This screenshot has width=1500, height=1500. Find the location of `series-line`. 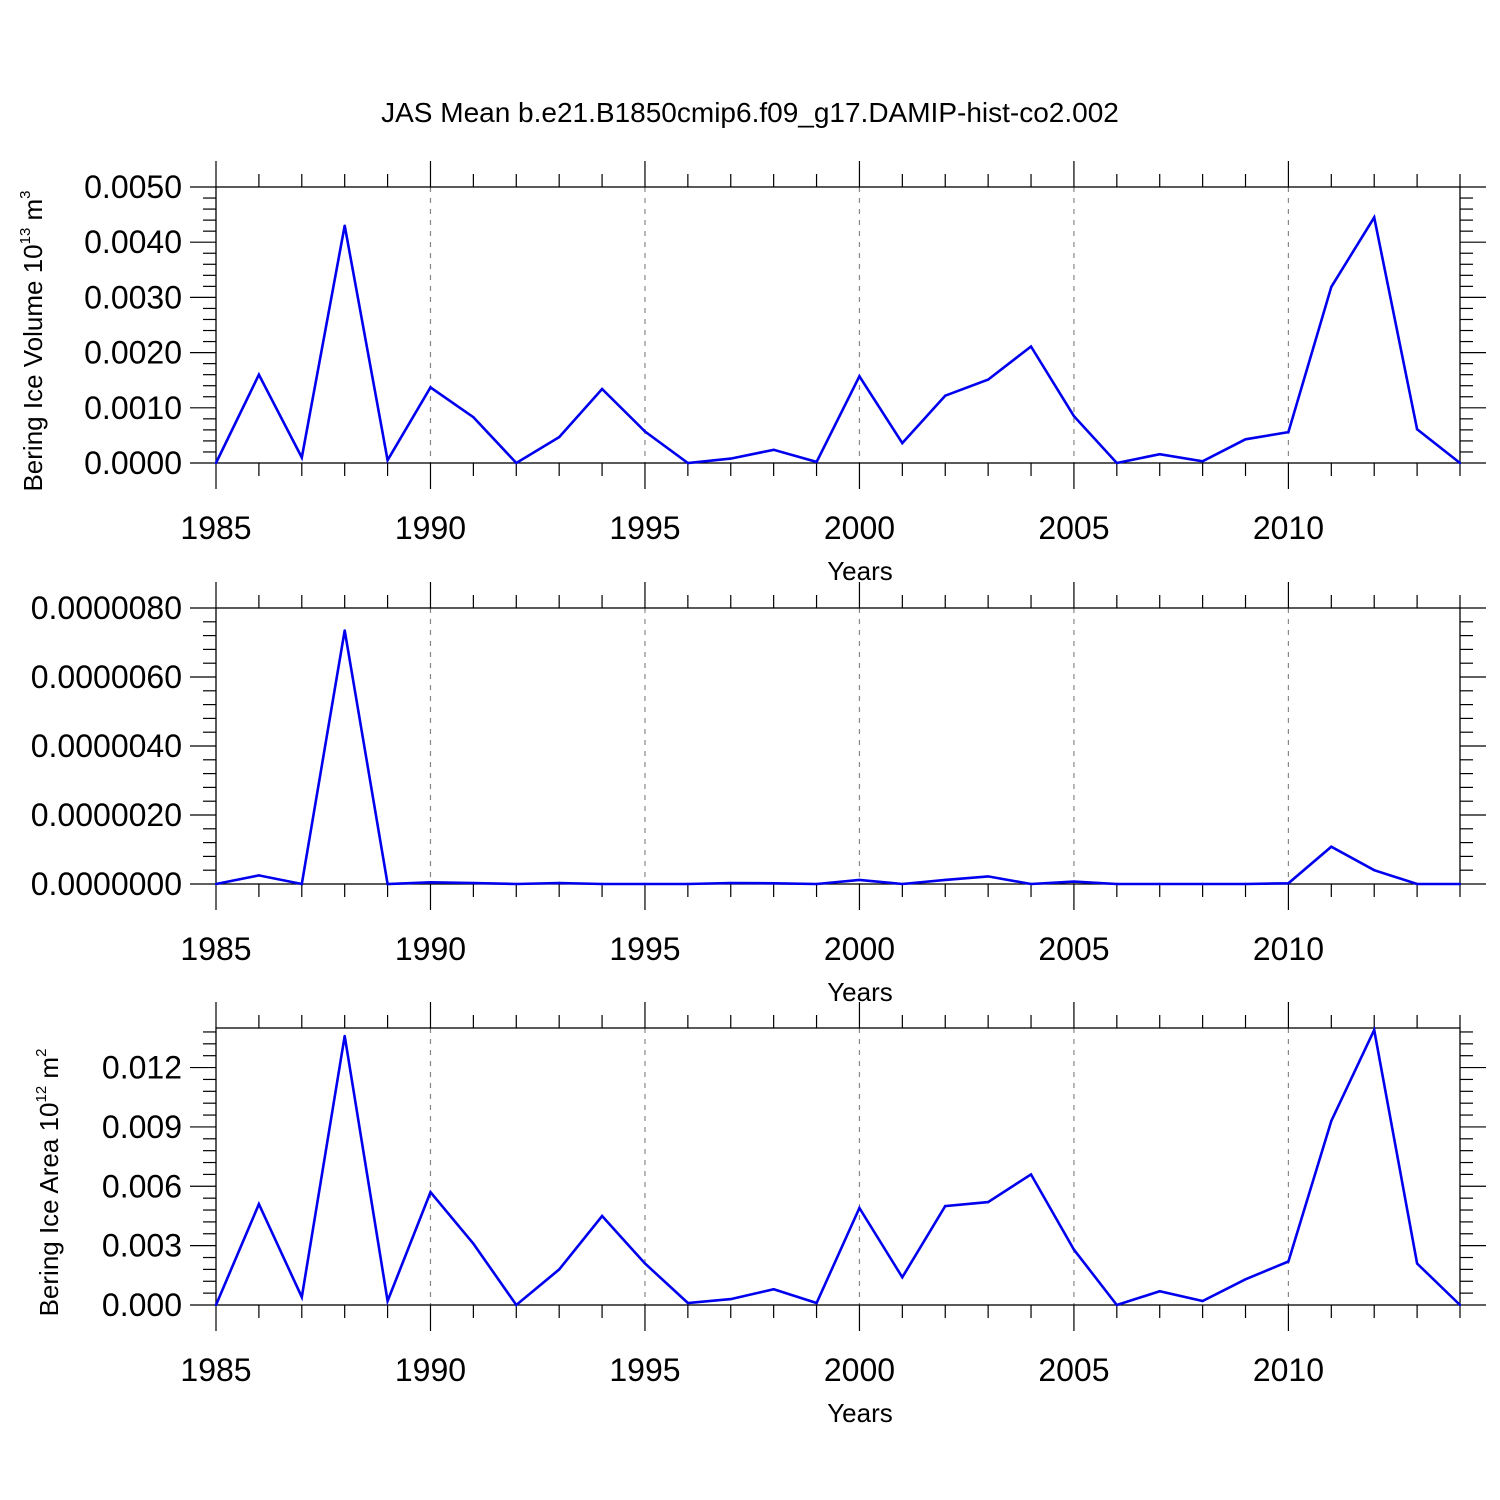

series-line is located at coordinates (837, 758).